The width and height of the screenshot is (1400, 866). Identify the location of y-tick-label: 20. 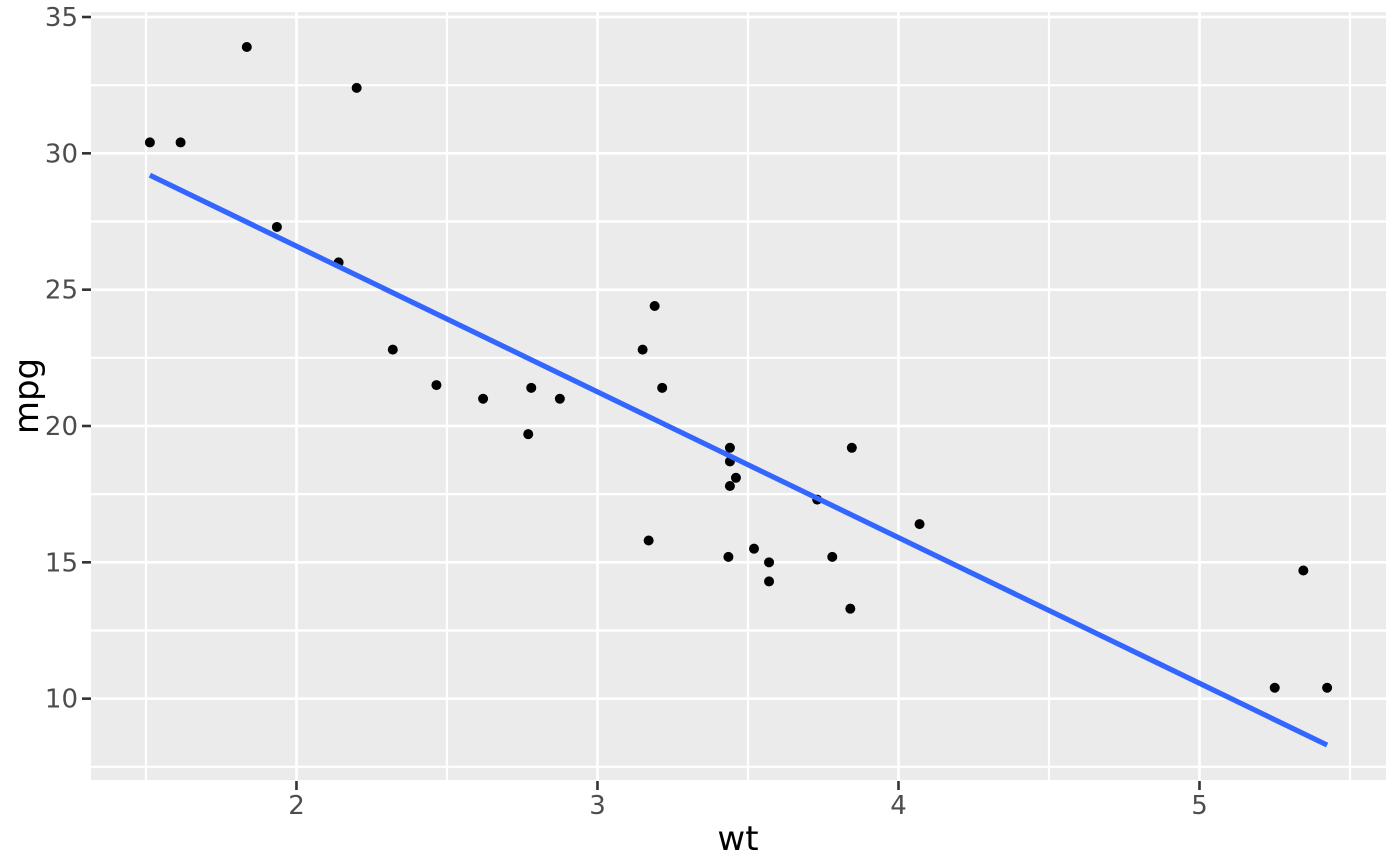
(61, 427).